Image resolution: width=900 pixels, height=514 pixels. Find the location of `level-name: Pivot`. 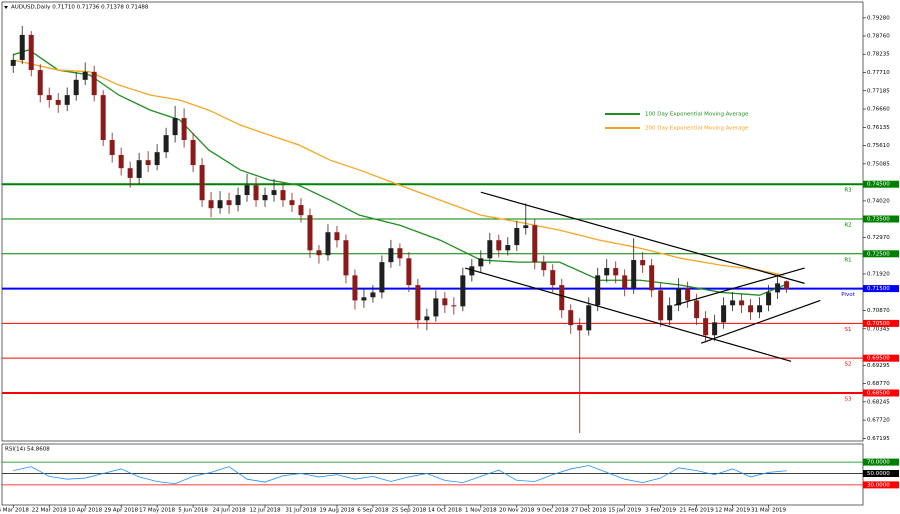

level-name: Pivot is located at coordinates (848, 295).